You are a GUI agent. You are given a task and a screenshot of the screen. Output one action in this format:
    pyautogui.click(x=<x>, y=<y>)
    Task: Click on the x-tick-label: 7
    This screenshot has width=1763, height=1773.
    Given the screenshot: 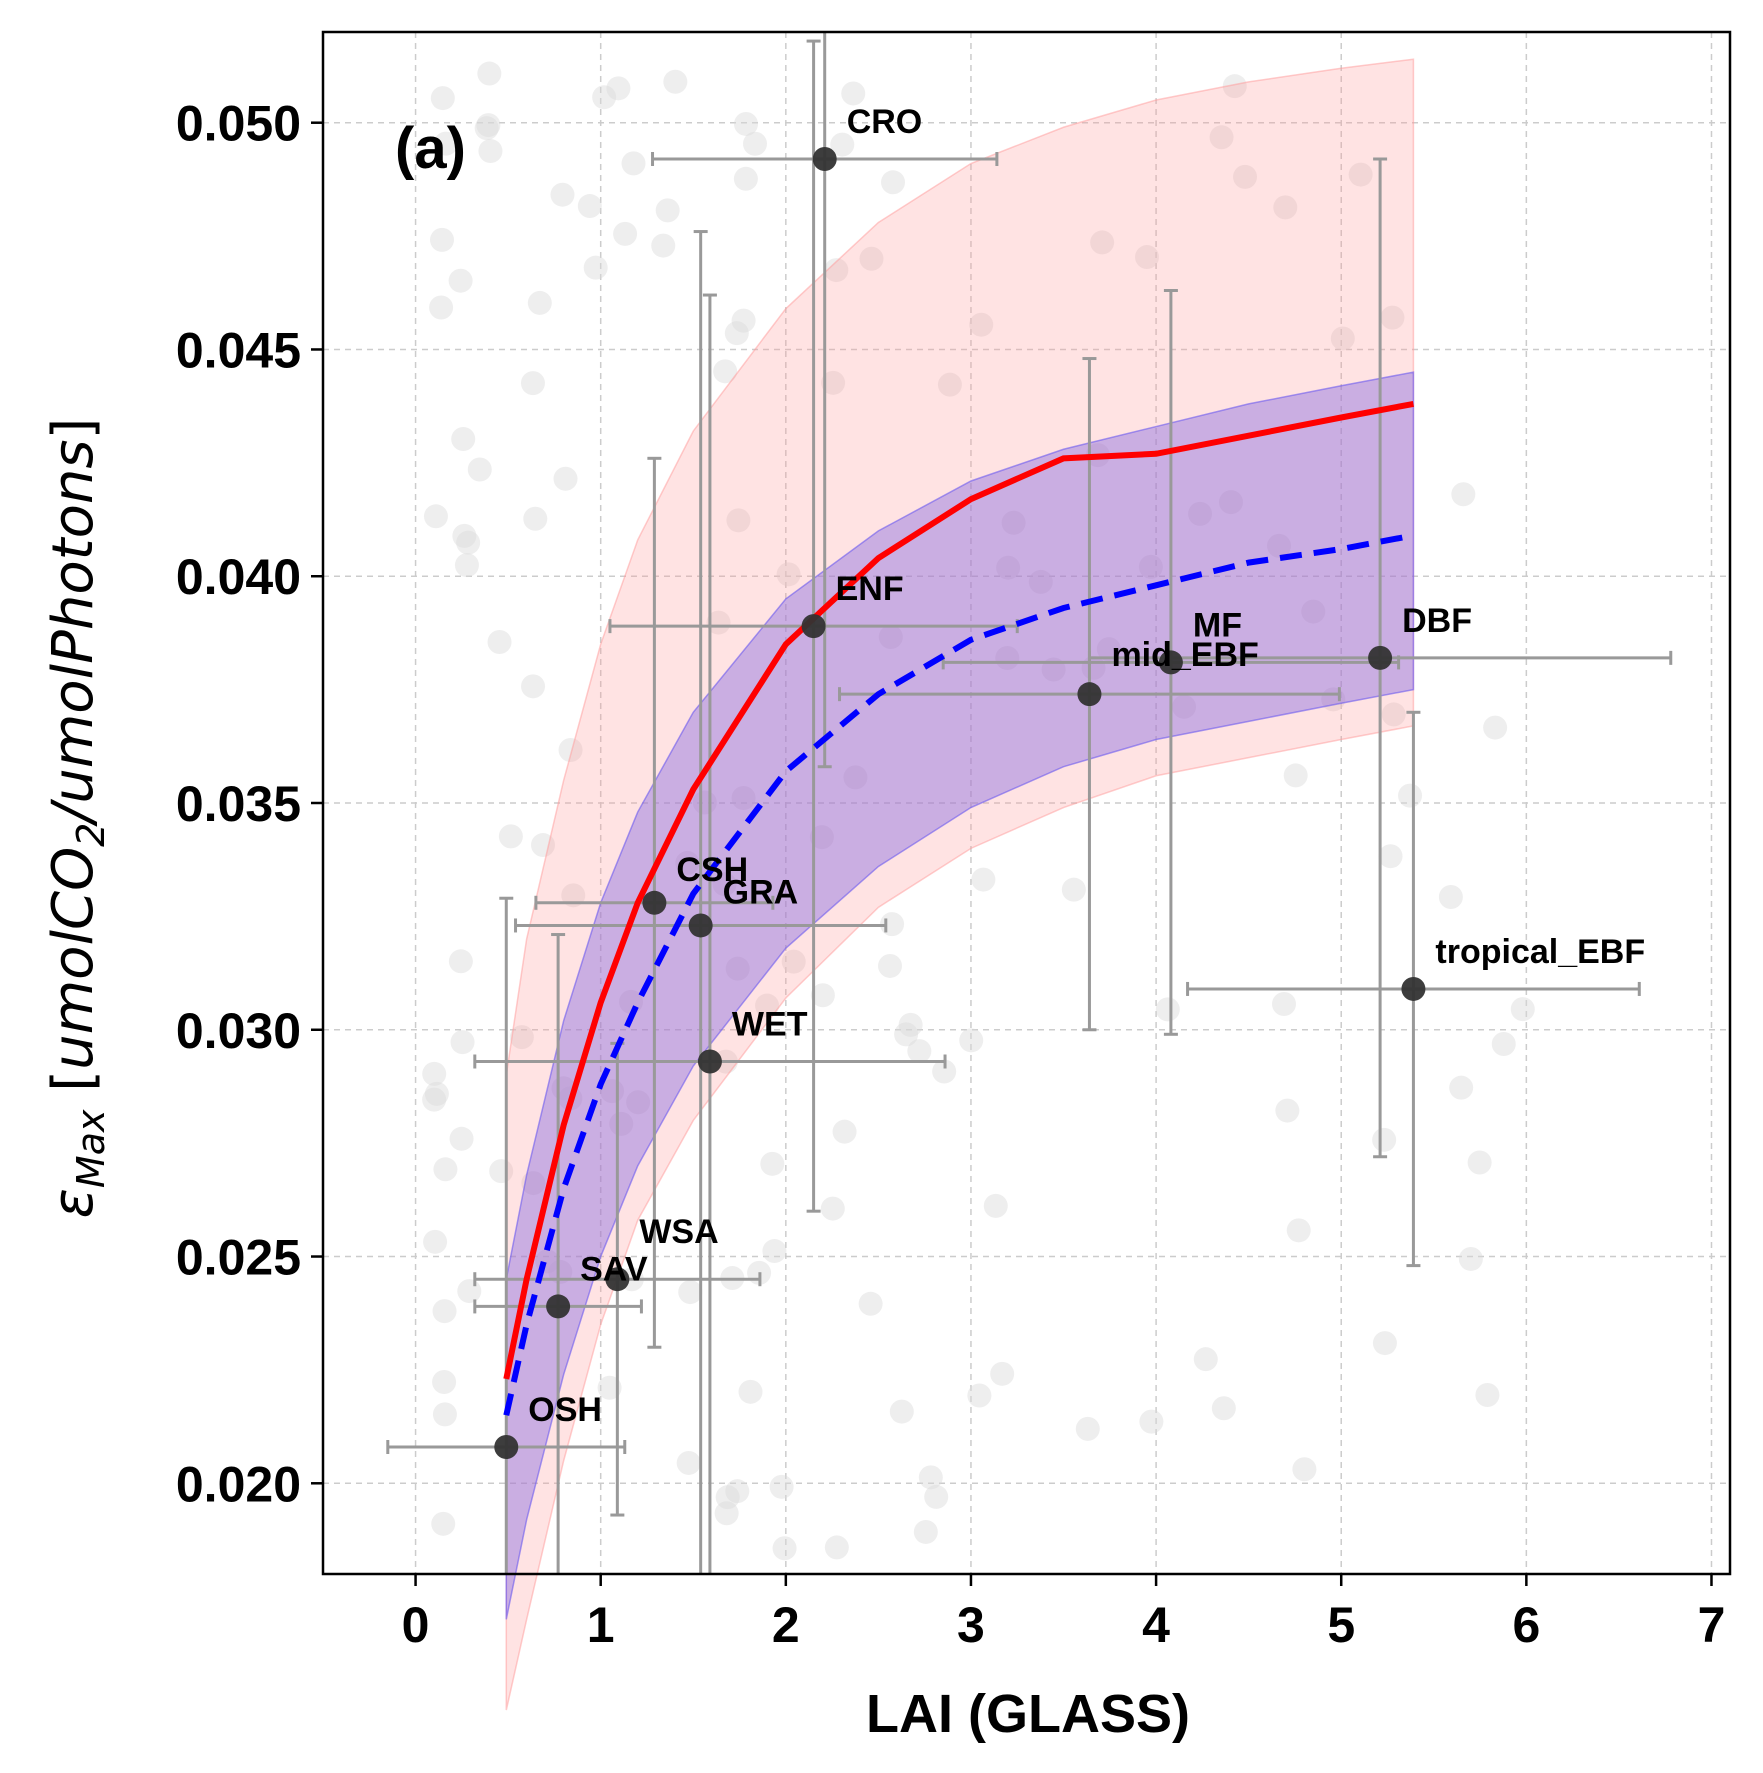 What is the action you would take?
    pyautogui.click(x=1712, y=1625)
    